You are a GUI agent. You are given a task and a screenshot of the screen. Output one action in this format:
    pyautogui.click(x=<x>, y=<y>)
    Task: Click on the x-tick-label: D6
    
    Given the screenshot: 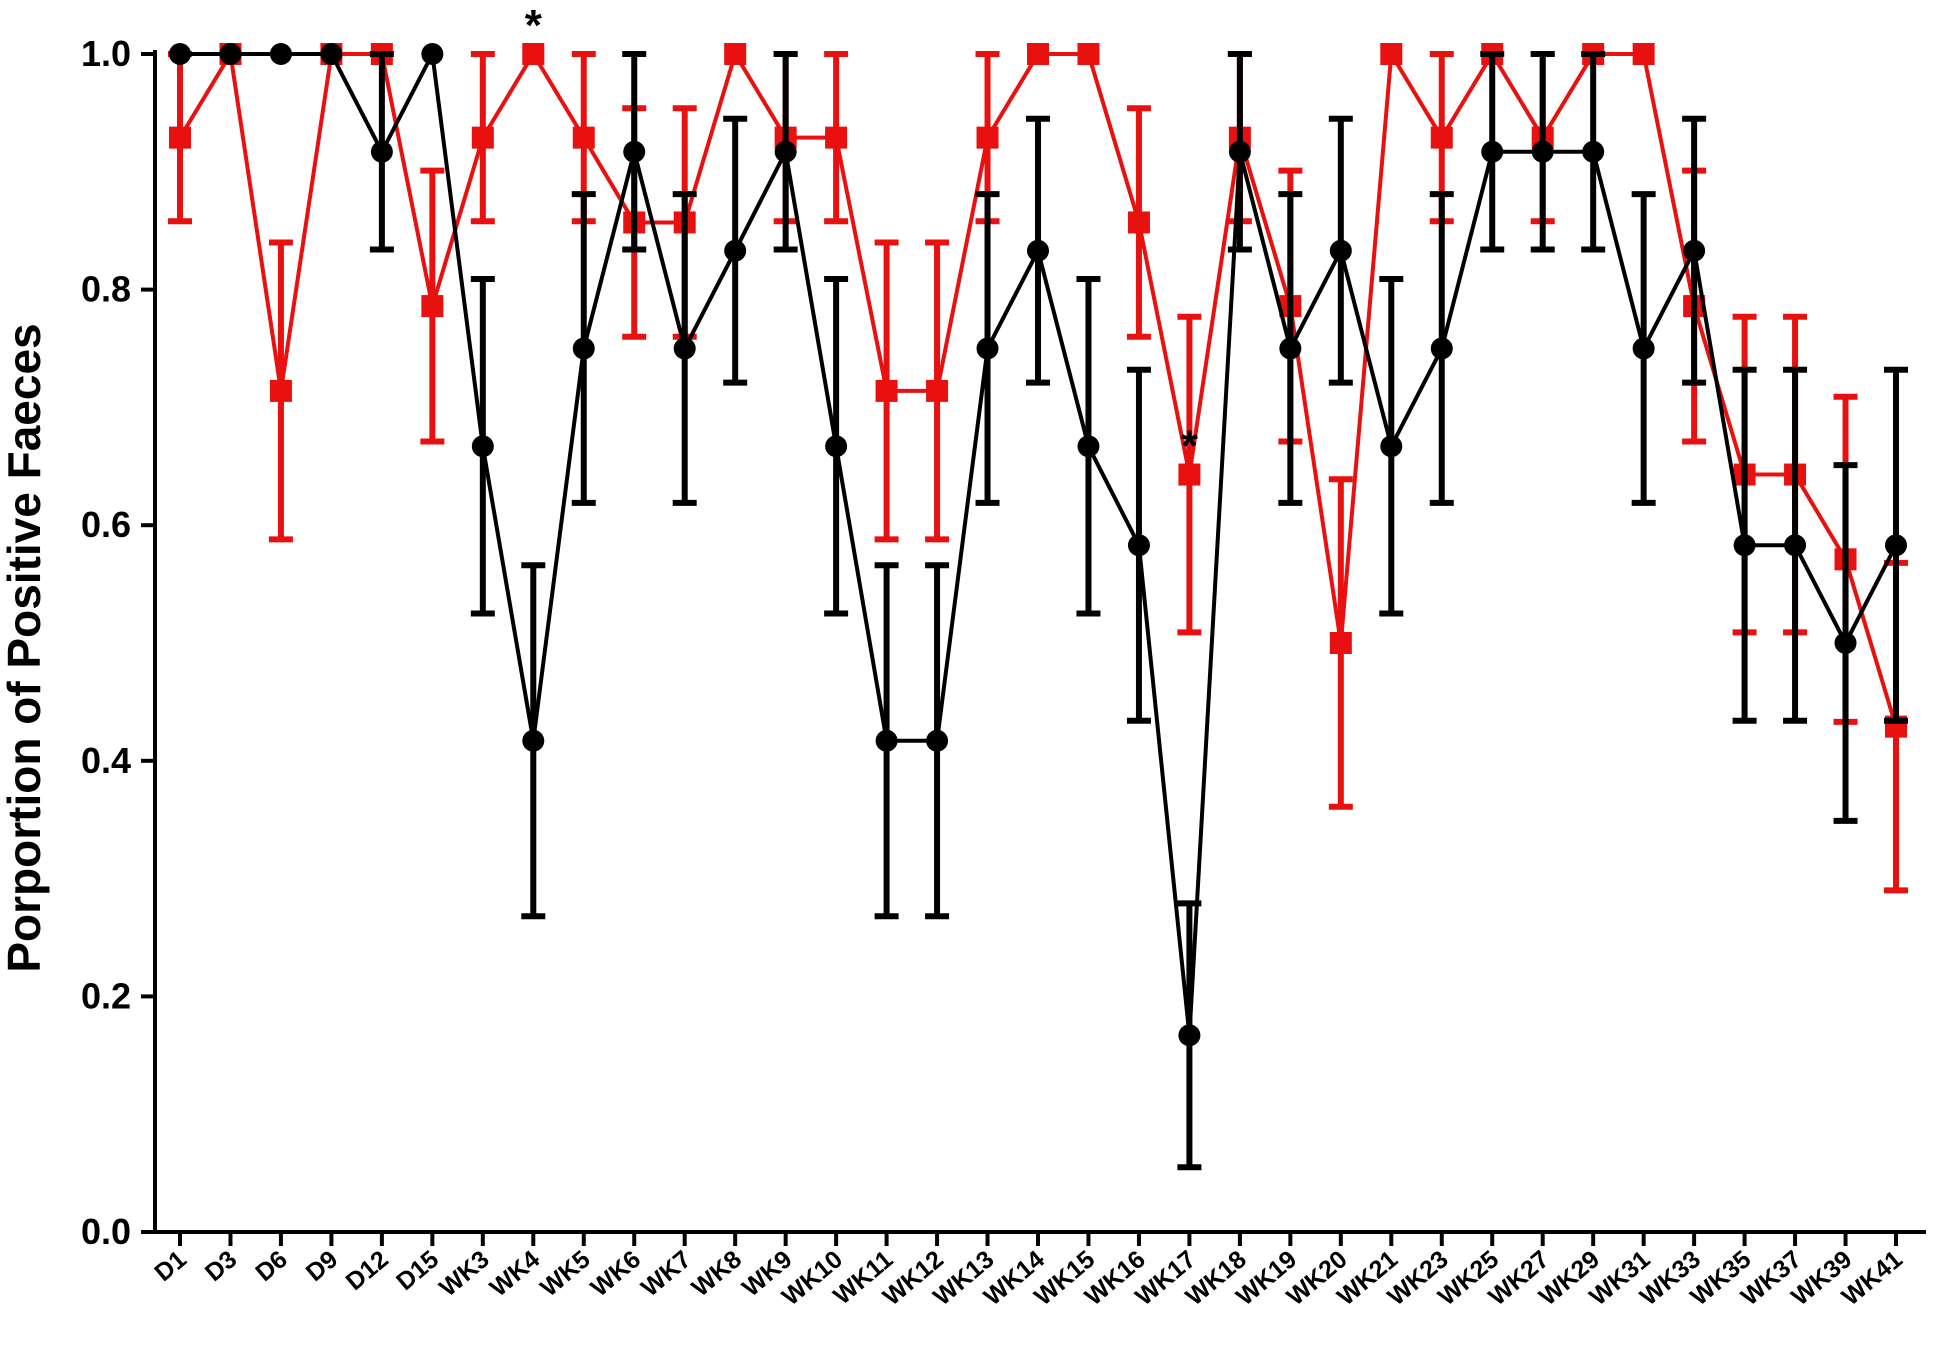 What is the action you would take?
    pyautogui.click(x=271, y=1266)
    